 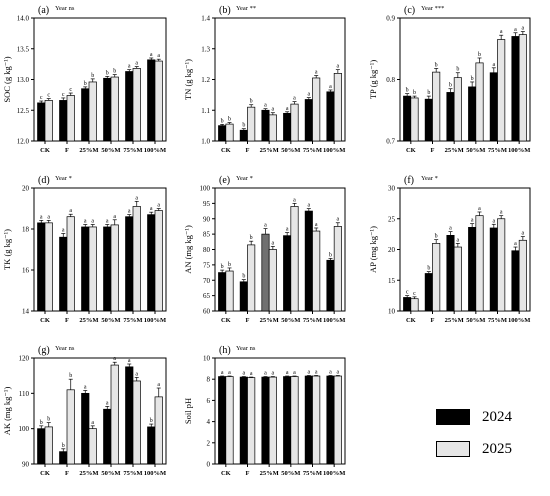 What do you see at coordinates (23, 19) in the screenshot?
I see `panel-a-ytick-label: 14.0` at bounding box center [23, 19].